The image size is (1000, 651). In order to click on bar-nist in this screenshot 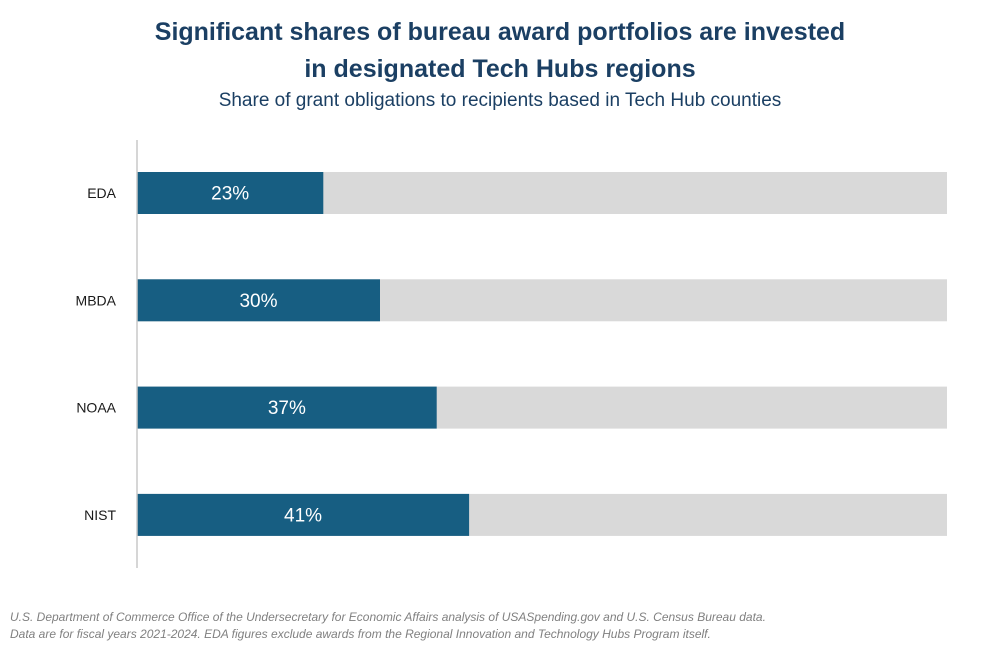, I will do `click(303, 514)`.